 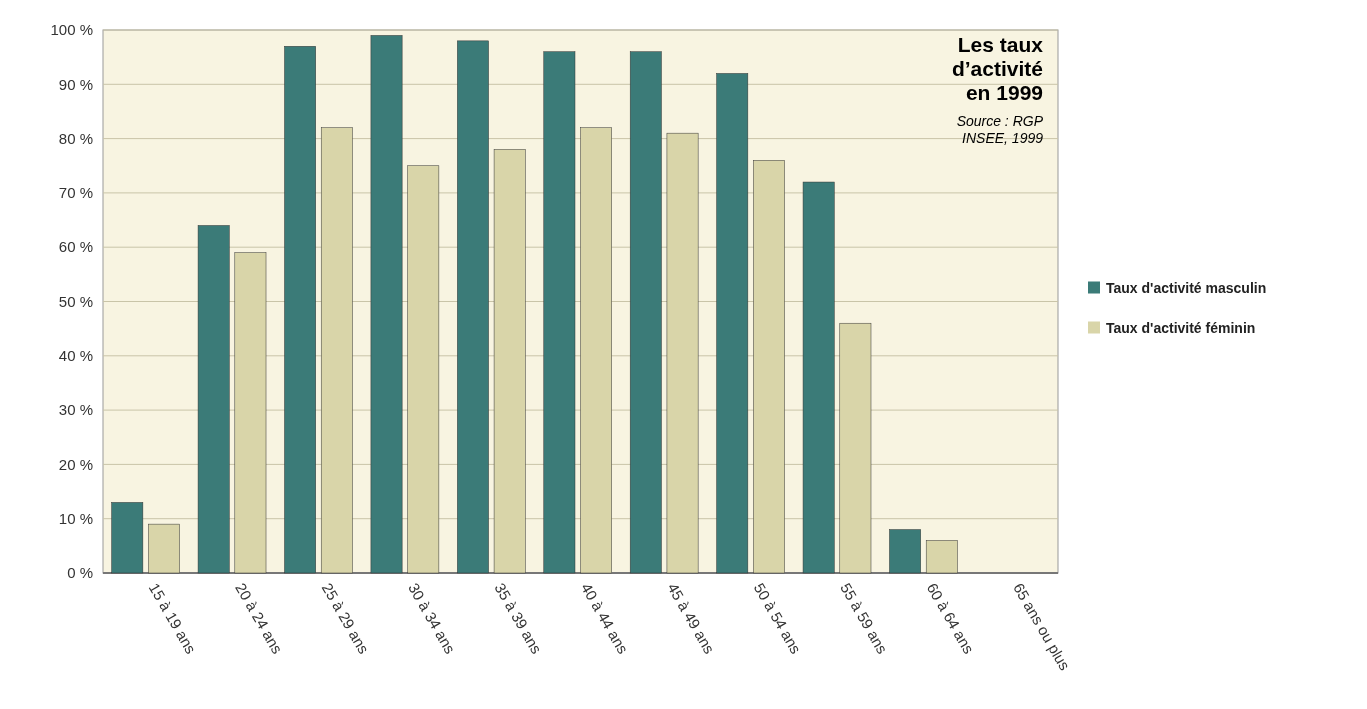 What do you see at coordinates (604, 618) in the screenshot?
I see `x-tick-label: 40 à 44 ans` at bounding box center [604, 618].